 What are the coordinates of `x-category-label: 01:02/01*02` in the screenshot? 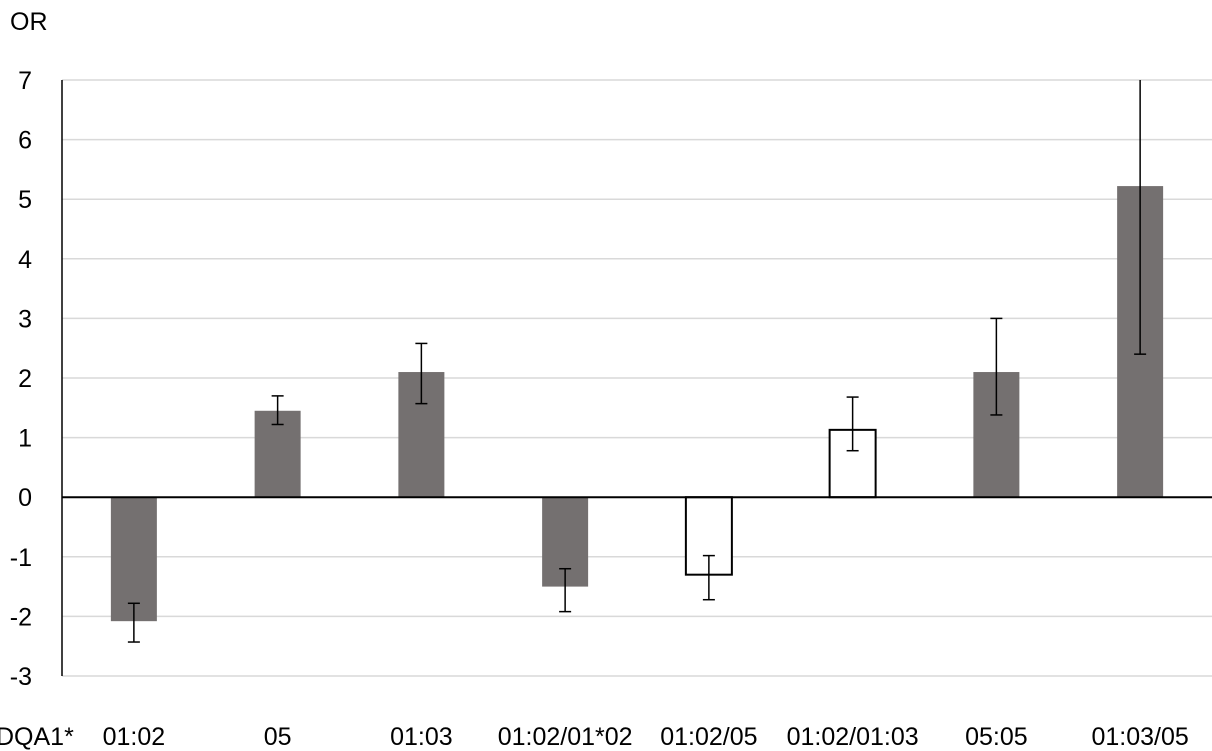 It's located at (565, 737).